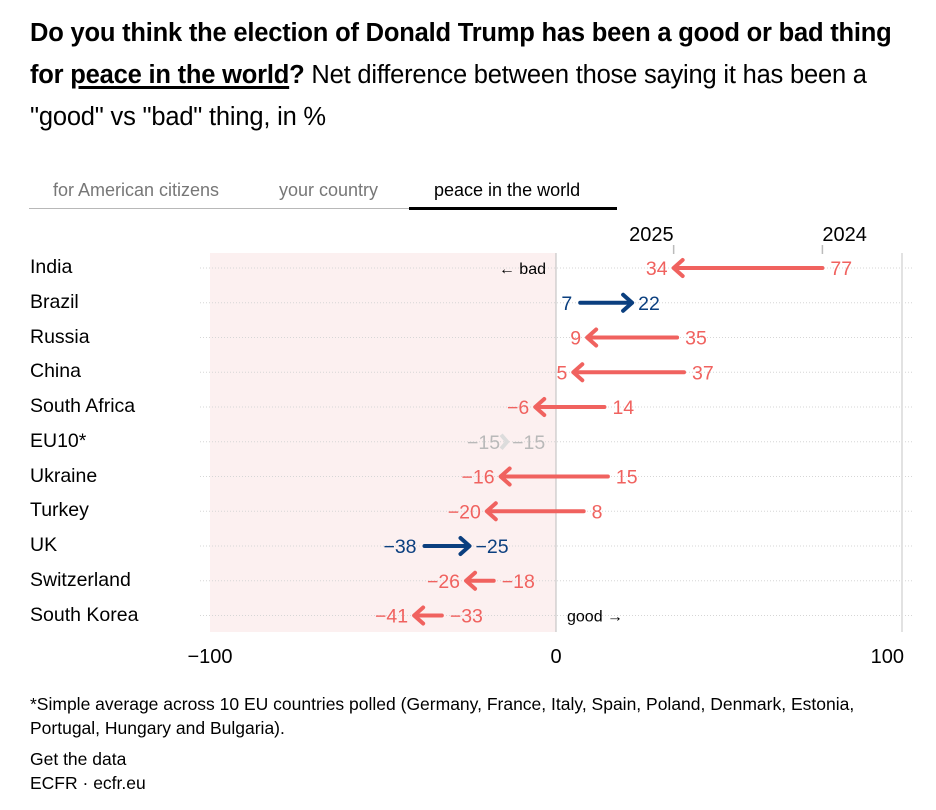 The width and height of the screenshot is (936, 810). Describe the element at coordinates (513, 208) in the screenshot. I see `active-tab-indicator` at that location.